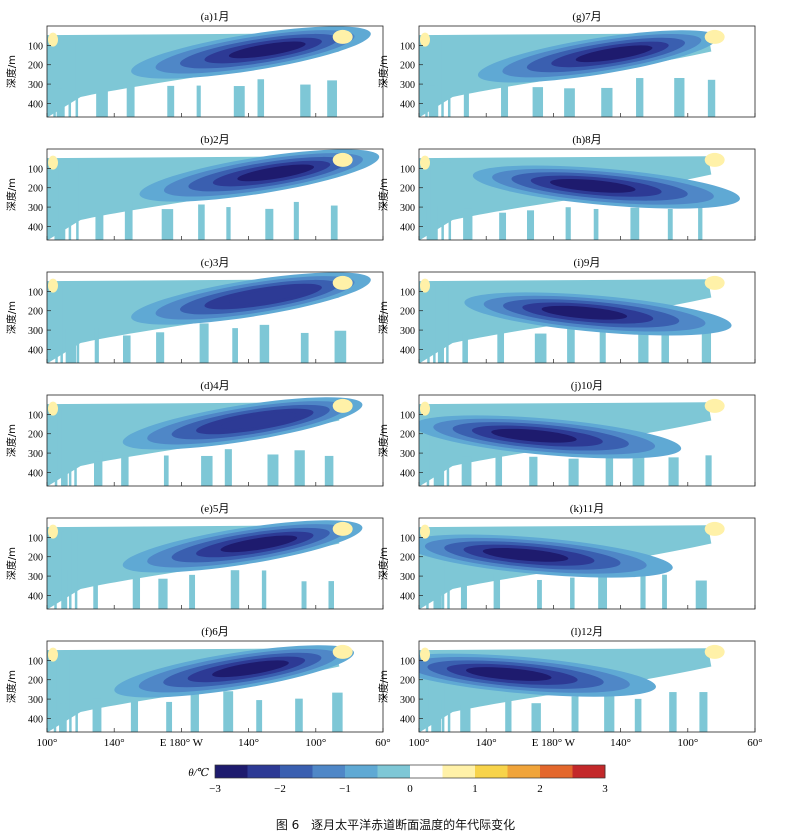  What do you see at coordinates (754, 743) in the screenshot?
I see `x-tick-label: 60°` at bounding box center [754, 743].